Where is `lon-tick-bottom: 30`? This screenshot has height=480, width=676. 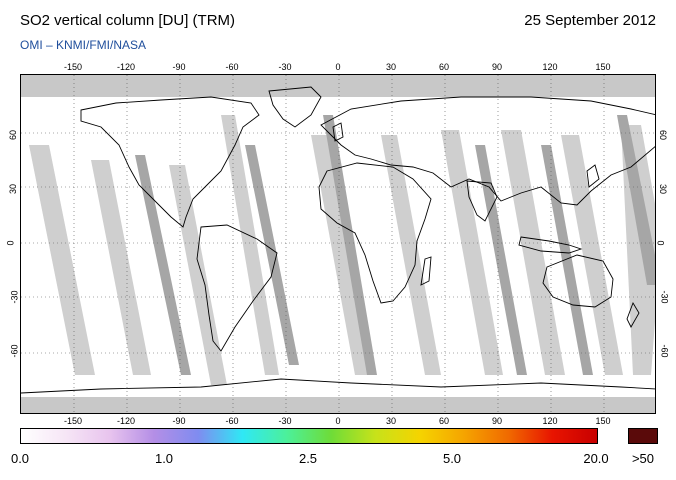
lon-tick-bottom: 30 is located at coordinates (391, 421).